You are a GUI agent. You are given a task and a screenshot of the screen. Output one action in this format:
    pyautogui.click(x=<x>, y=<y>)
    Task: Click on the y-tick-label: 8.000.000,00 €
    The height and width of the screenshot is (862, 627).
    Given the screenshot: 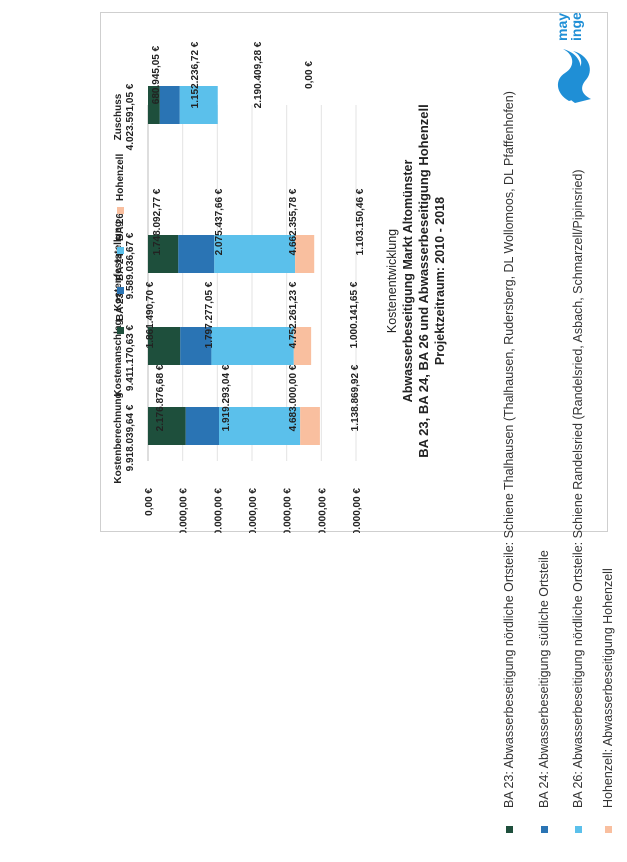 What is the action you would take?
    pyautogui.click(x=288, y=510)
    